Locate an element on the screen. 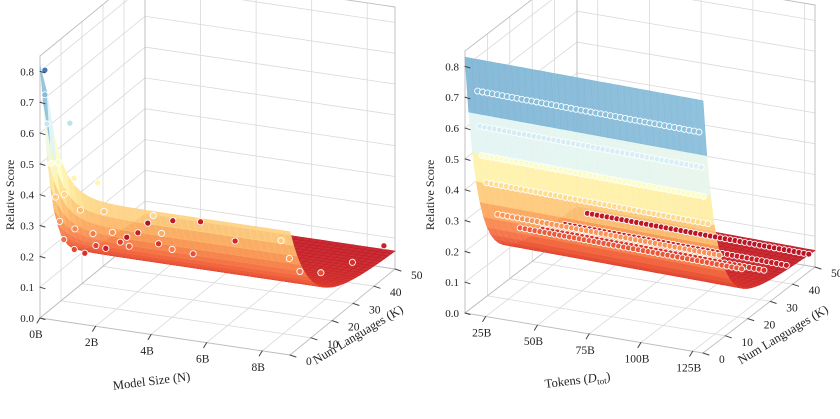 The width and height of the screenshot is (840, 419). x-tick-label: 6B is located at coordinates (203, 360).